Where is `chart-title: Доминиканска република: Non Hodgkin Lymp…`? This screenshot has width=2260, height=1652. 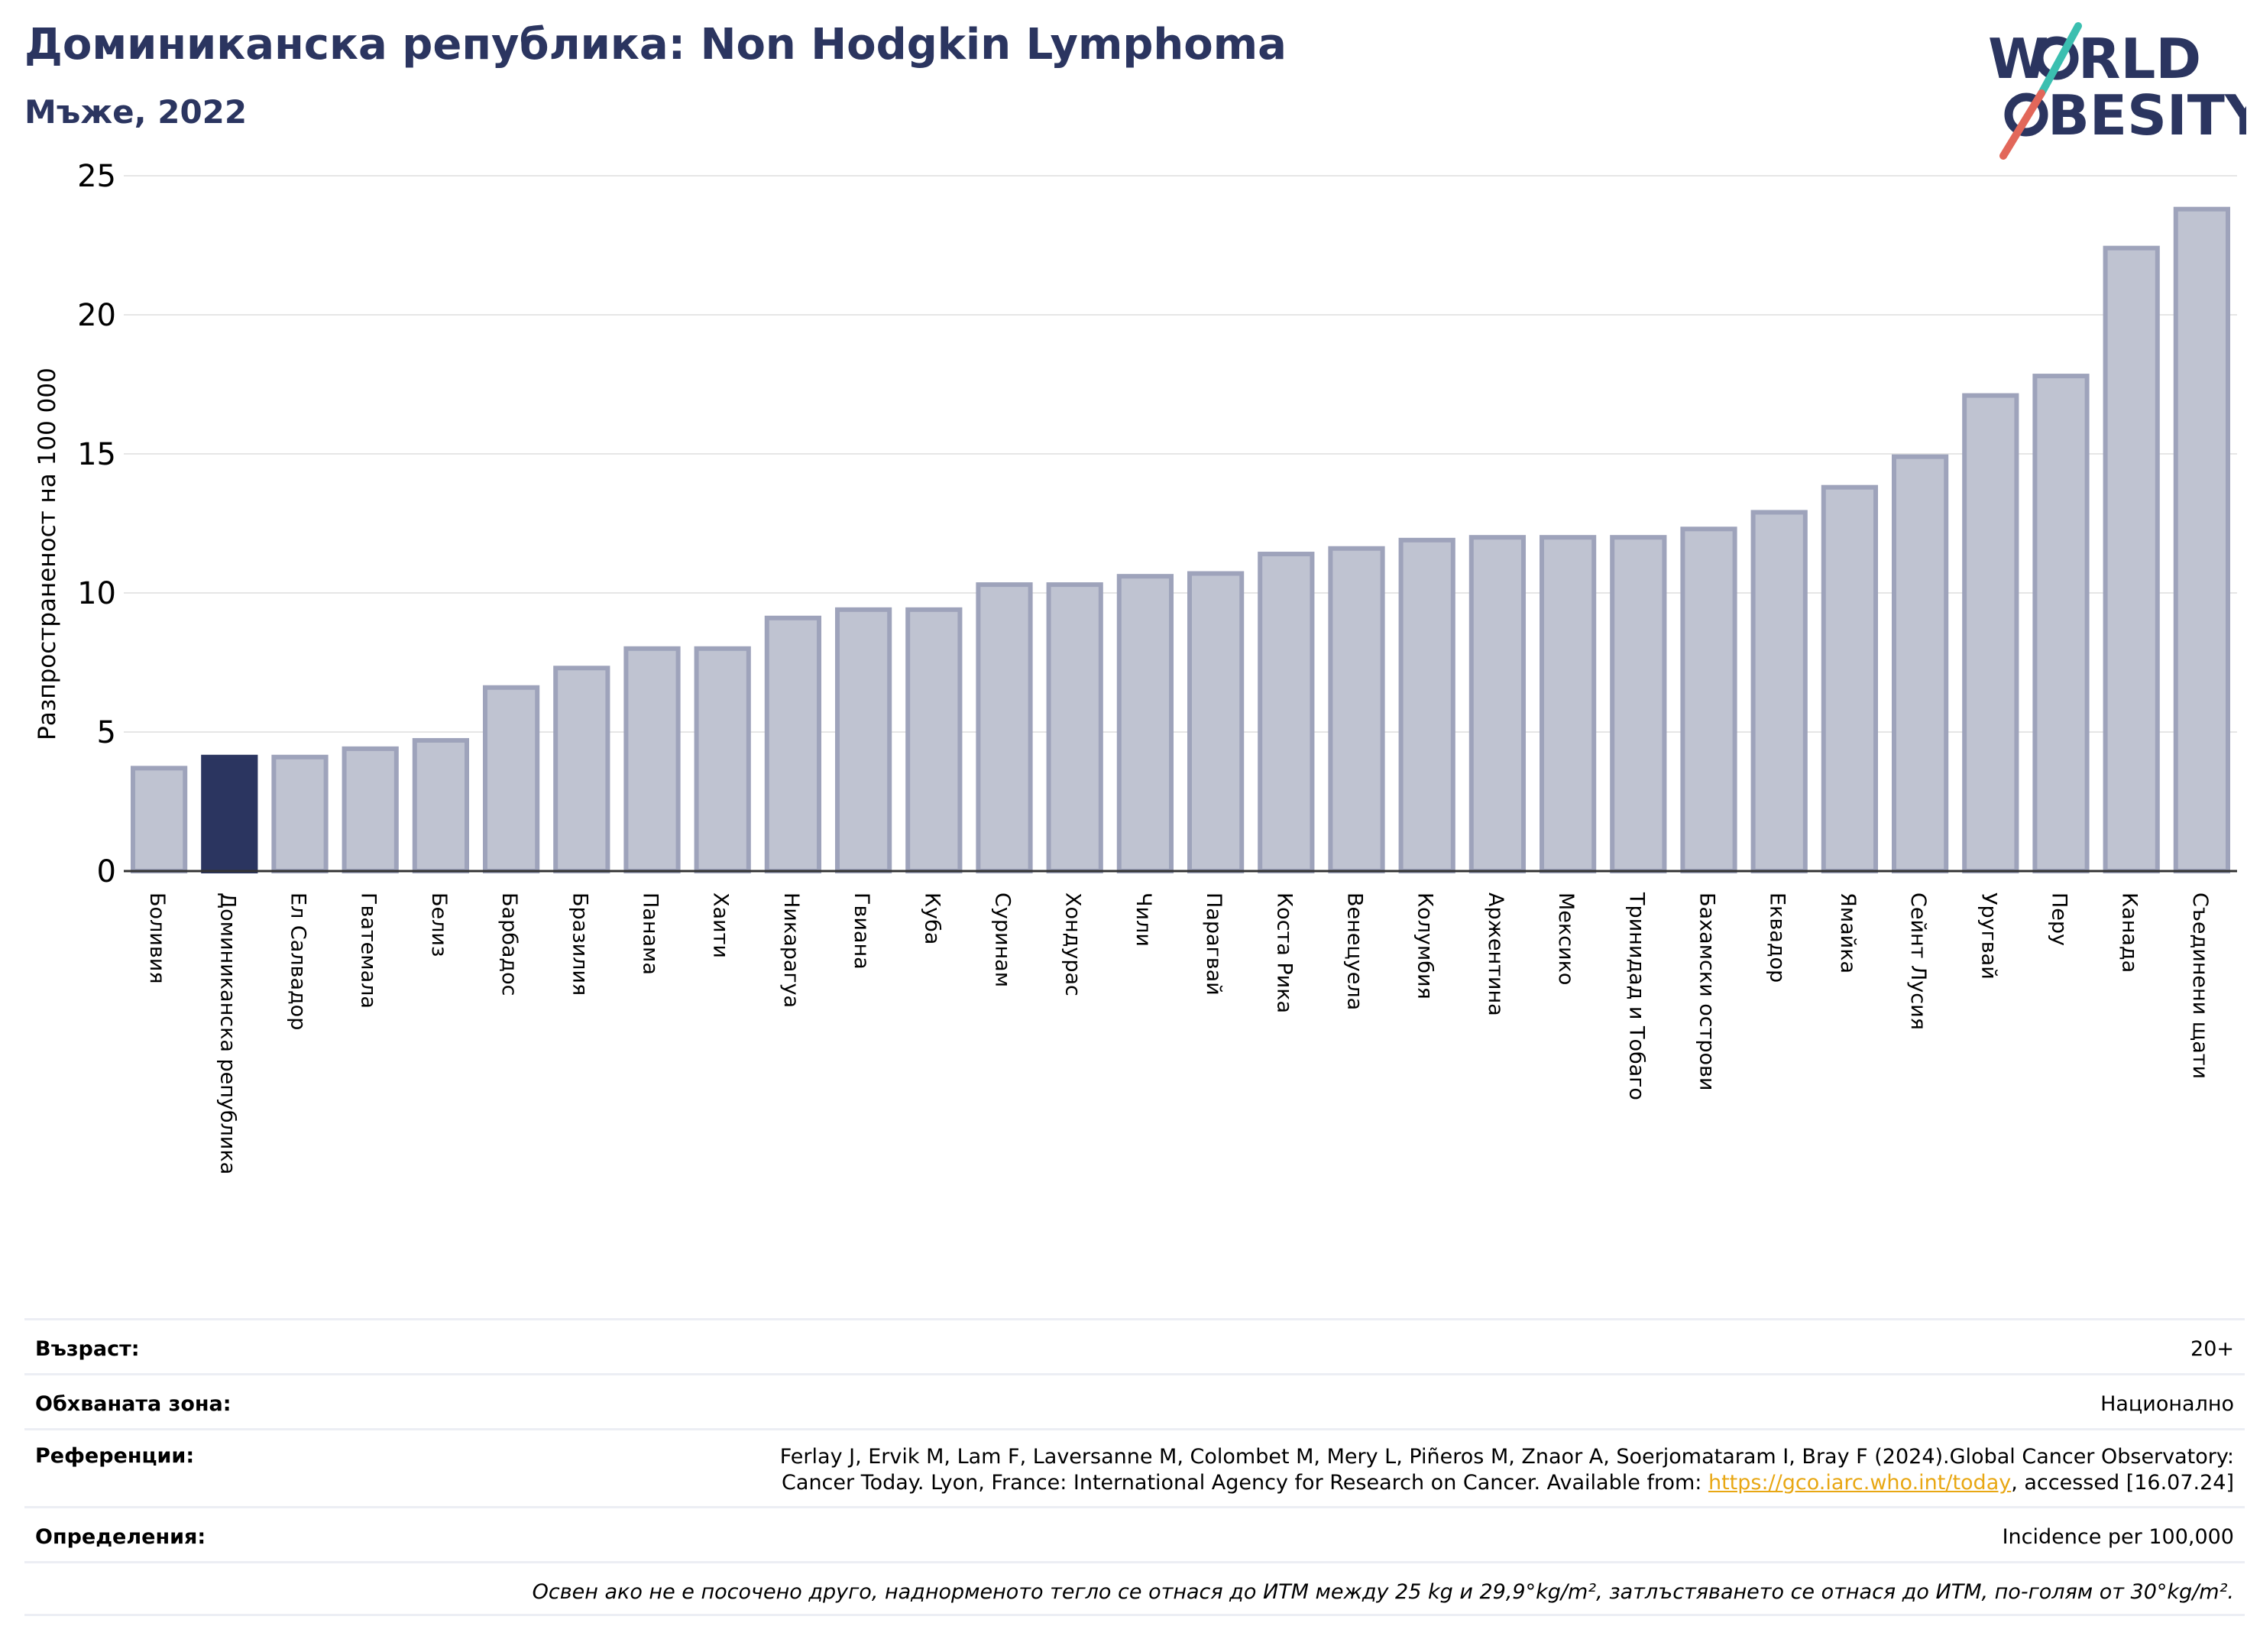
chart-title: Доминиканска република: Non Hodgkin Lymp… is located at coordinates (655, 45).